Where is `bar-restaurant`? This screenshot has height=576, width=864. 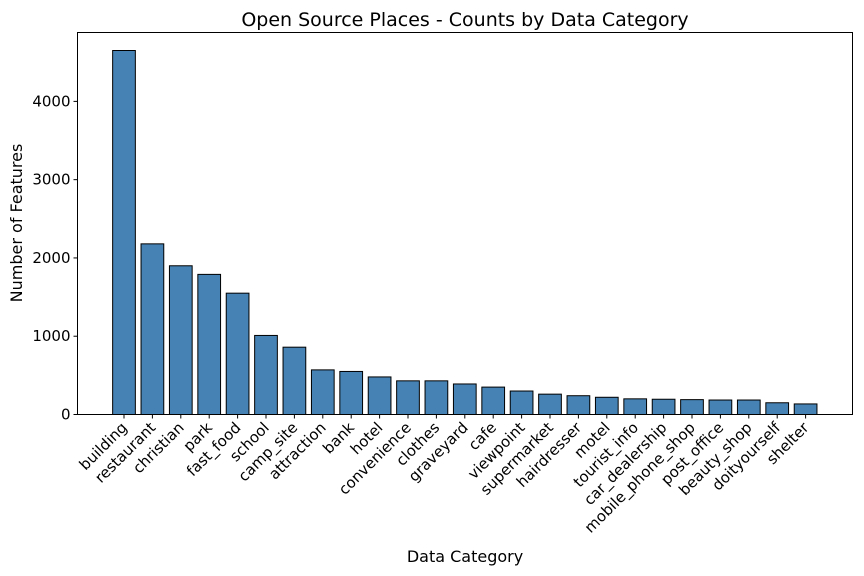 bar-restaurant is located at coordinates (152, 329).